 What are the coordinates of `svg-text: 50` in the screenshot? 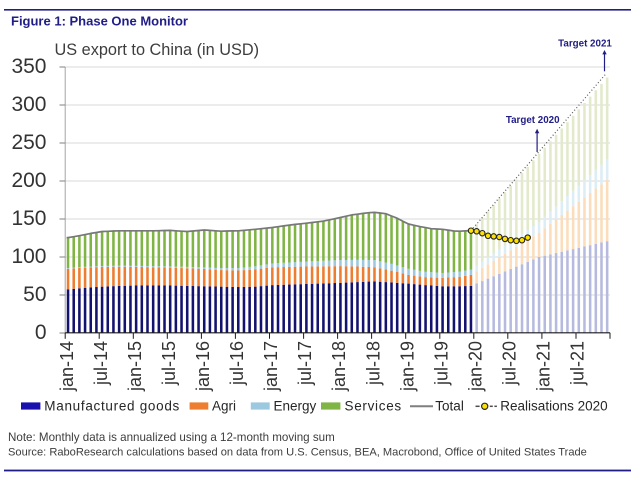 It's located at (34, 294).